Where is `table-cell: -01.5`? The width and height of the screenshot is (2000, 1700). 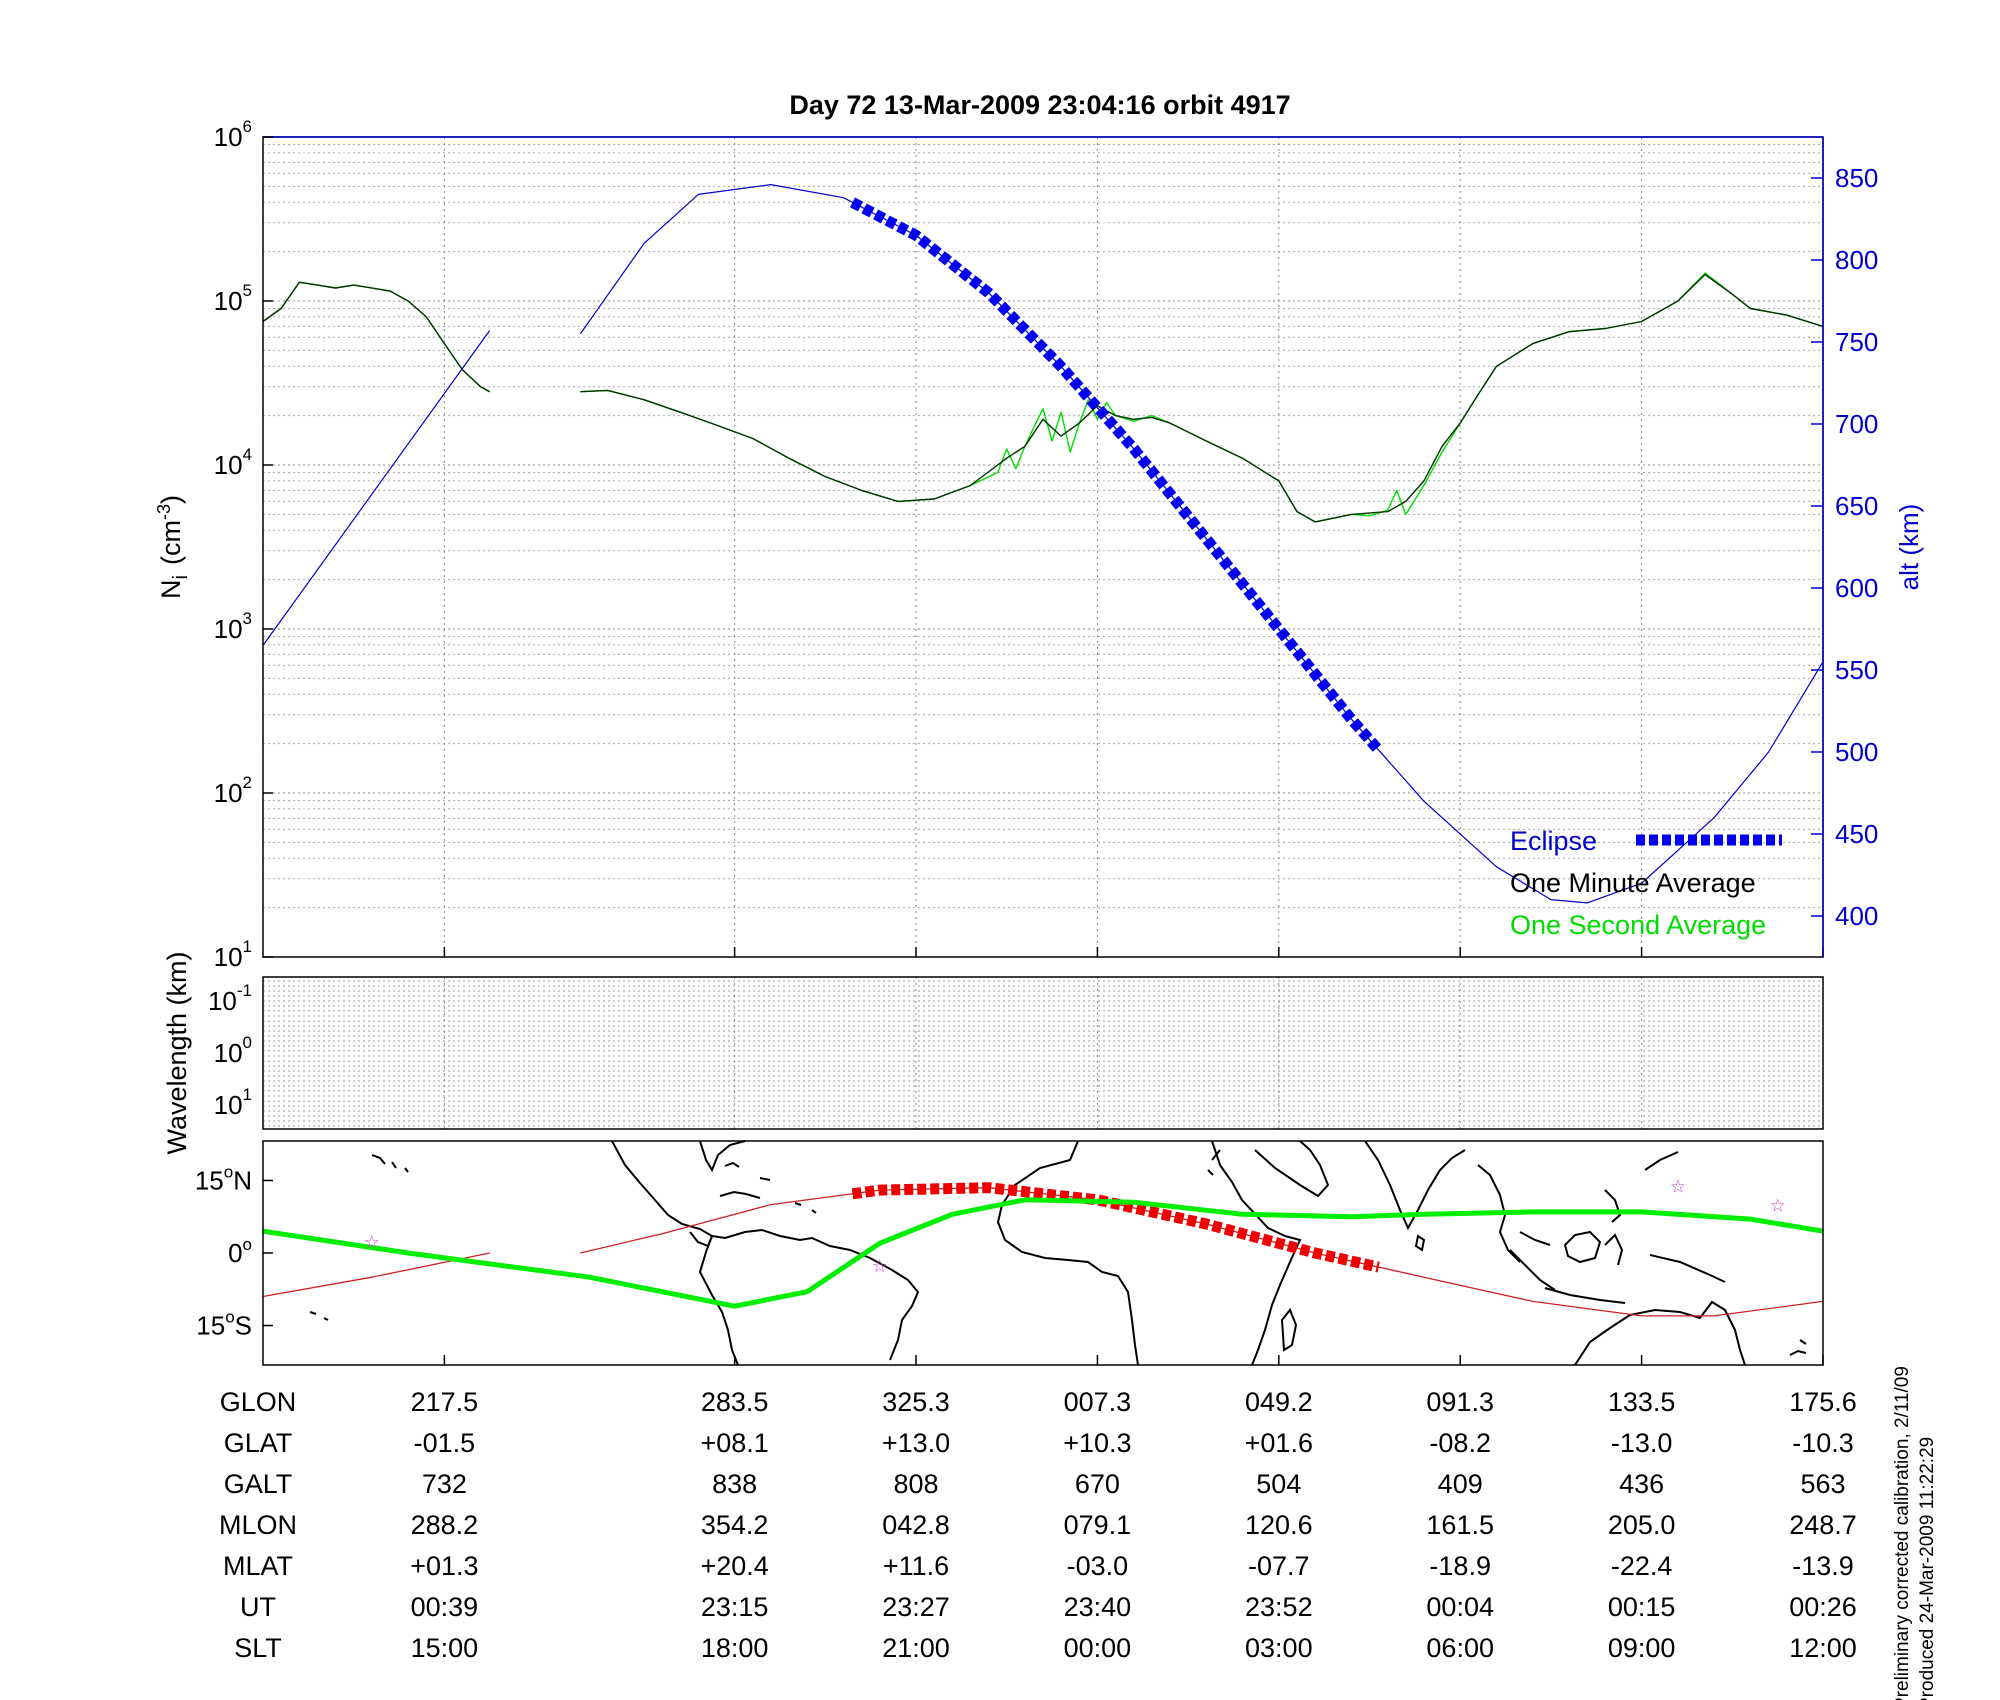 table-cell: -01.5 is located at coordinates (445, 1443).